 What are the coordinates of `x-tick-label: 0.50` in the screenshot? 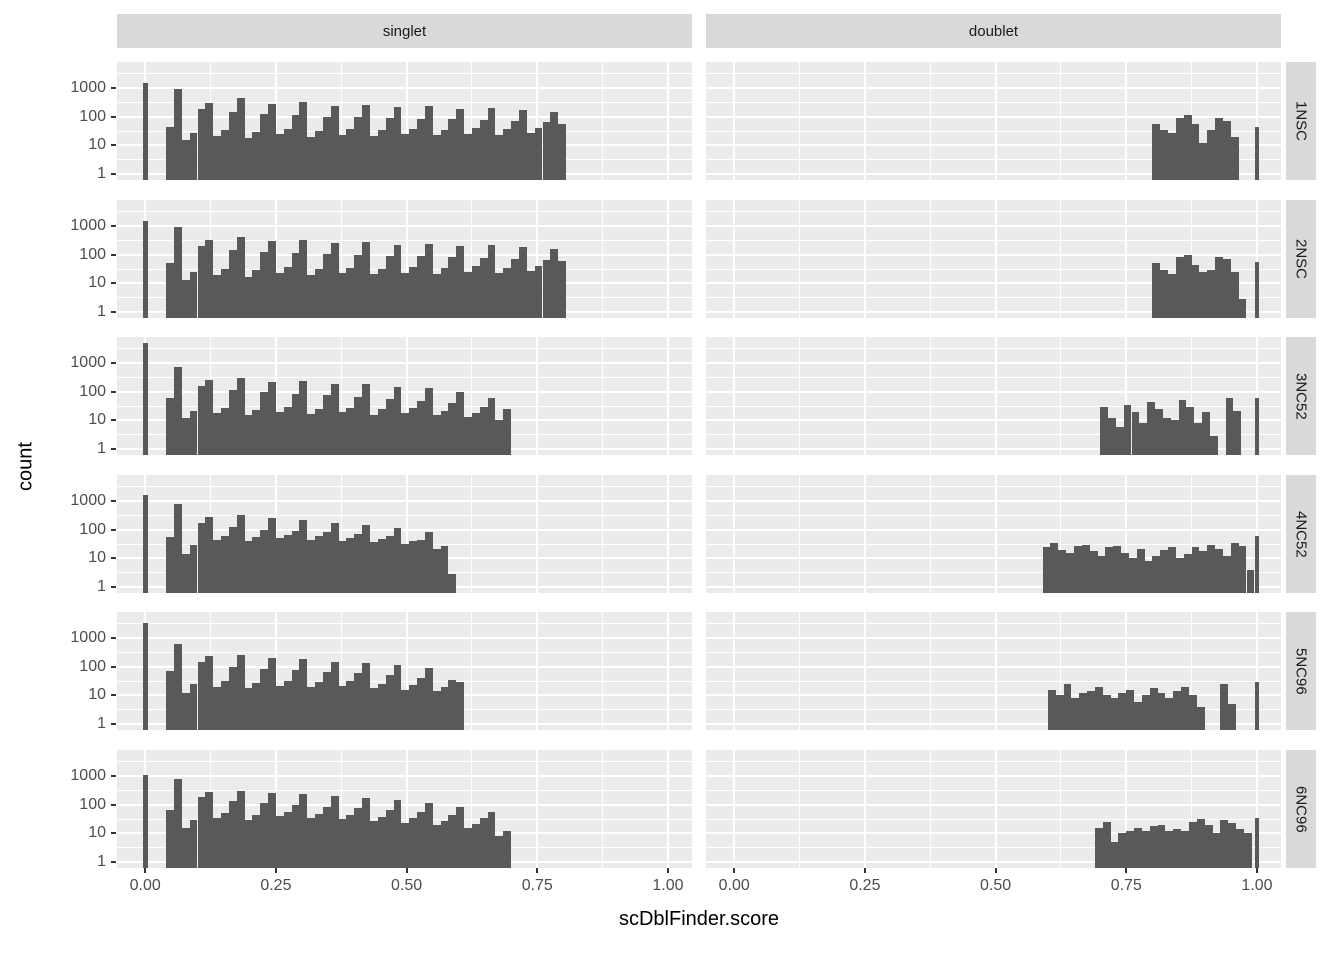 It's located at (996, 885).